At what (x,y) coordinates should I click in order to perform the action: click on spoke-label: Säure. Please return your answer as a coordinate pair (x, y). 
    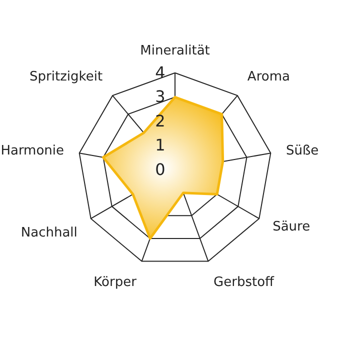
    Looking at the image, I should click on (291, 226).